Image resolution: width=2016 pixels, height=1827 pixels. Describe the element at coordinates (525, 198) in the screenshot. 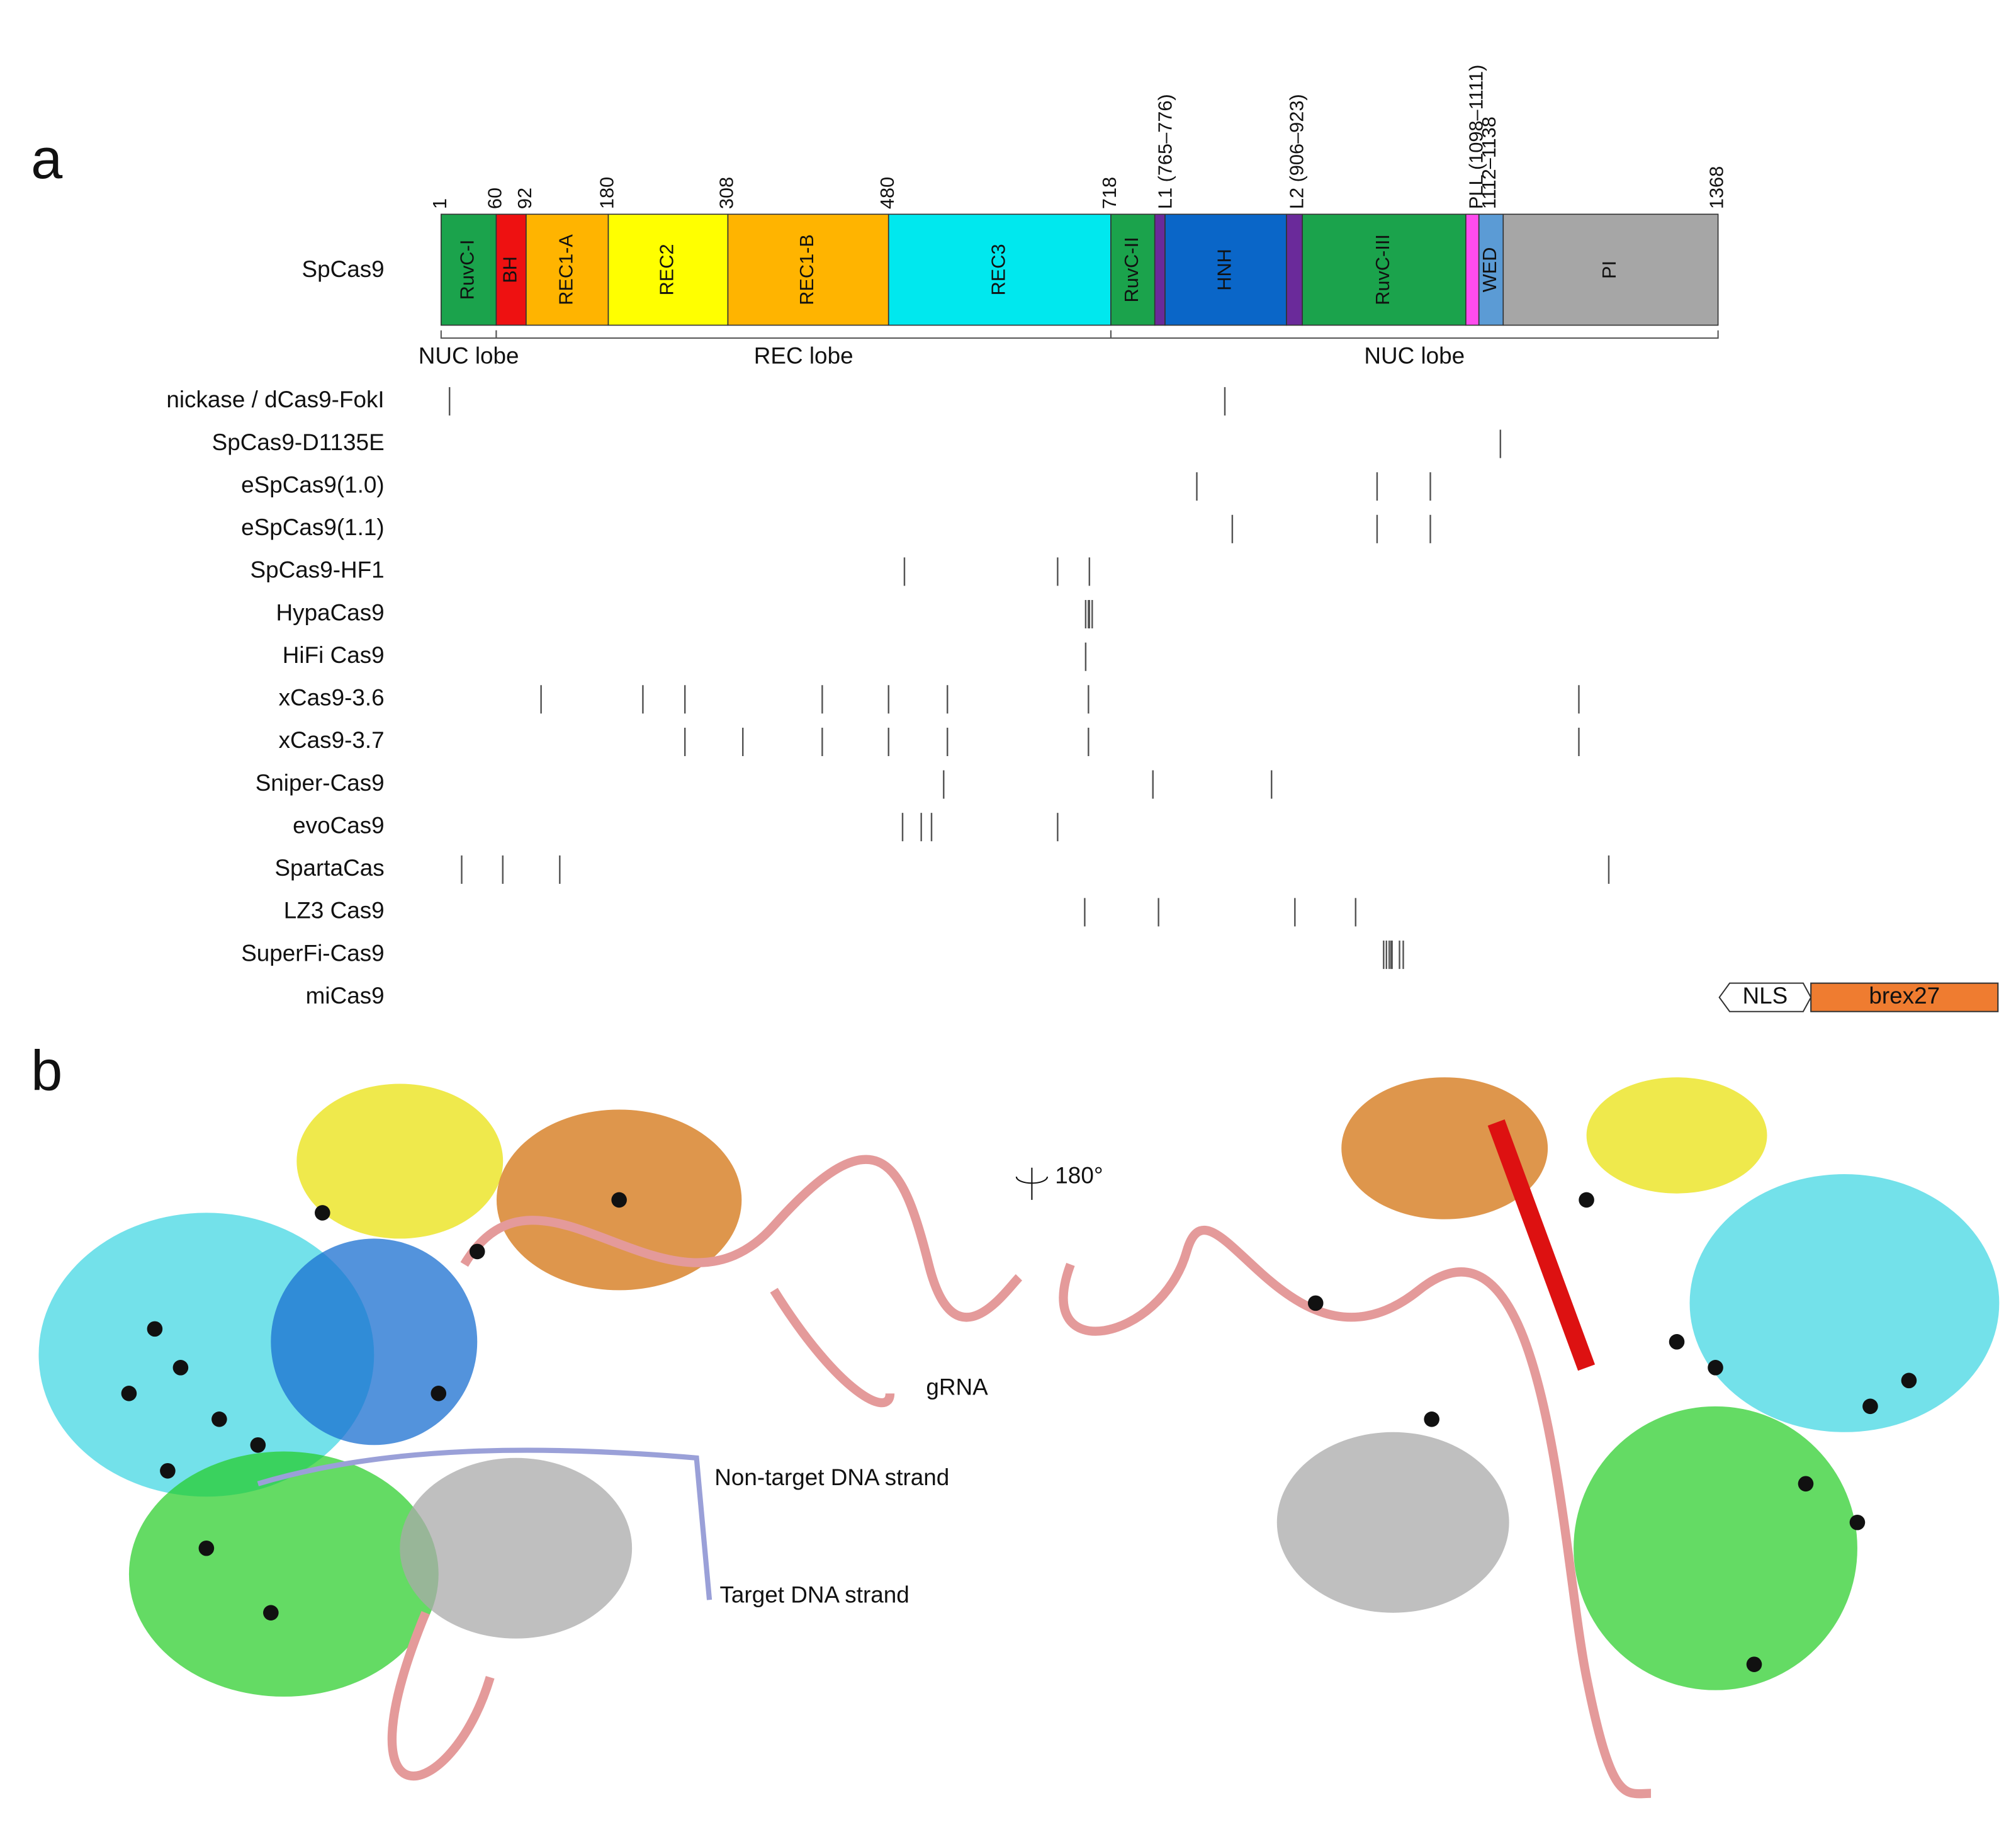

I see `boundary-label: 92` at that location.